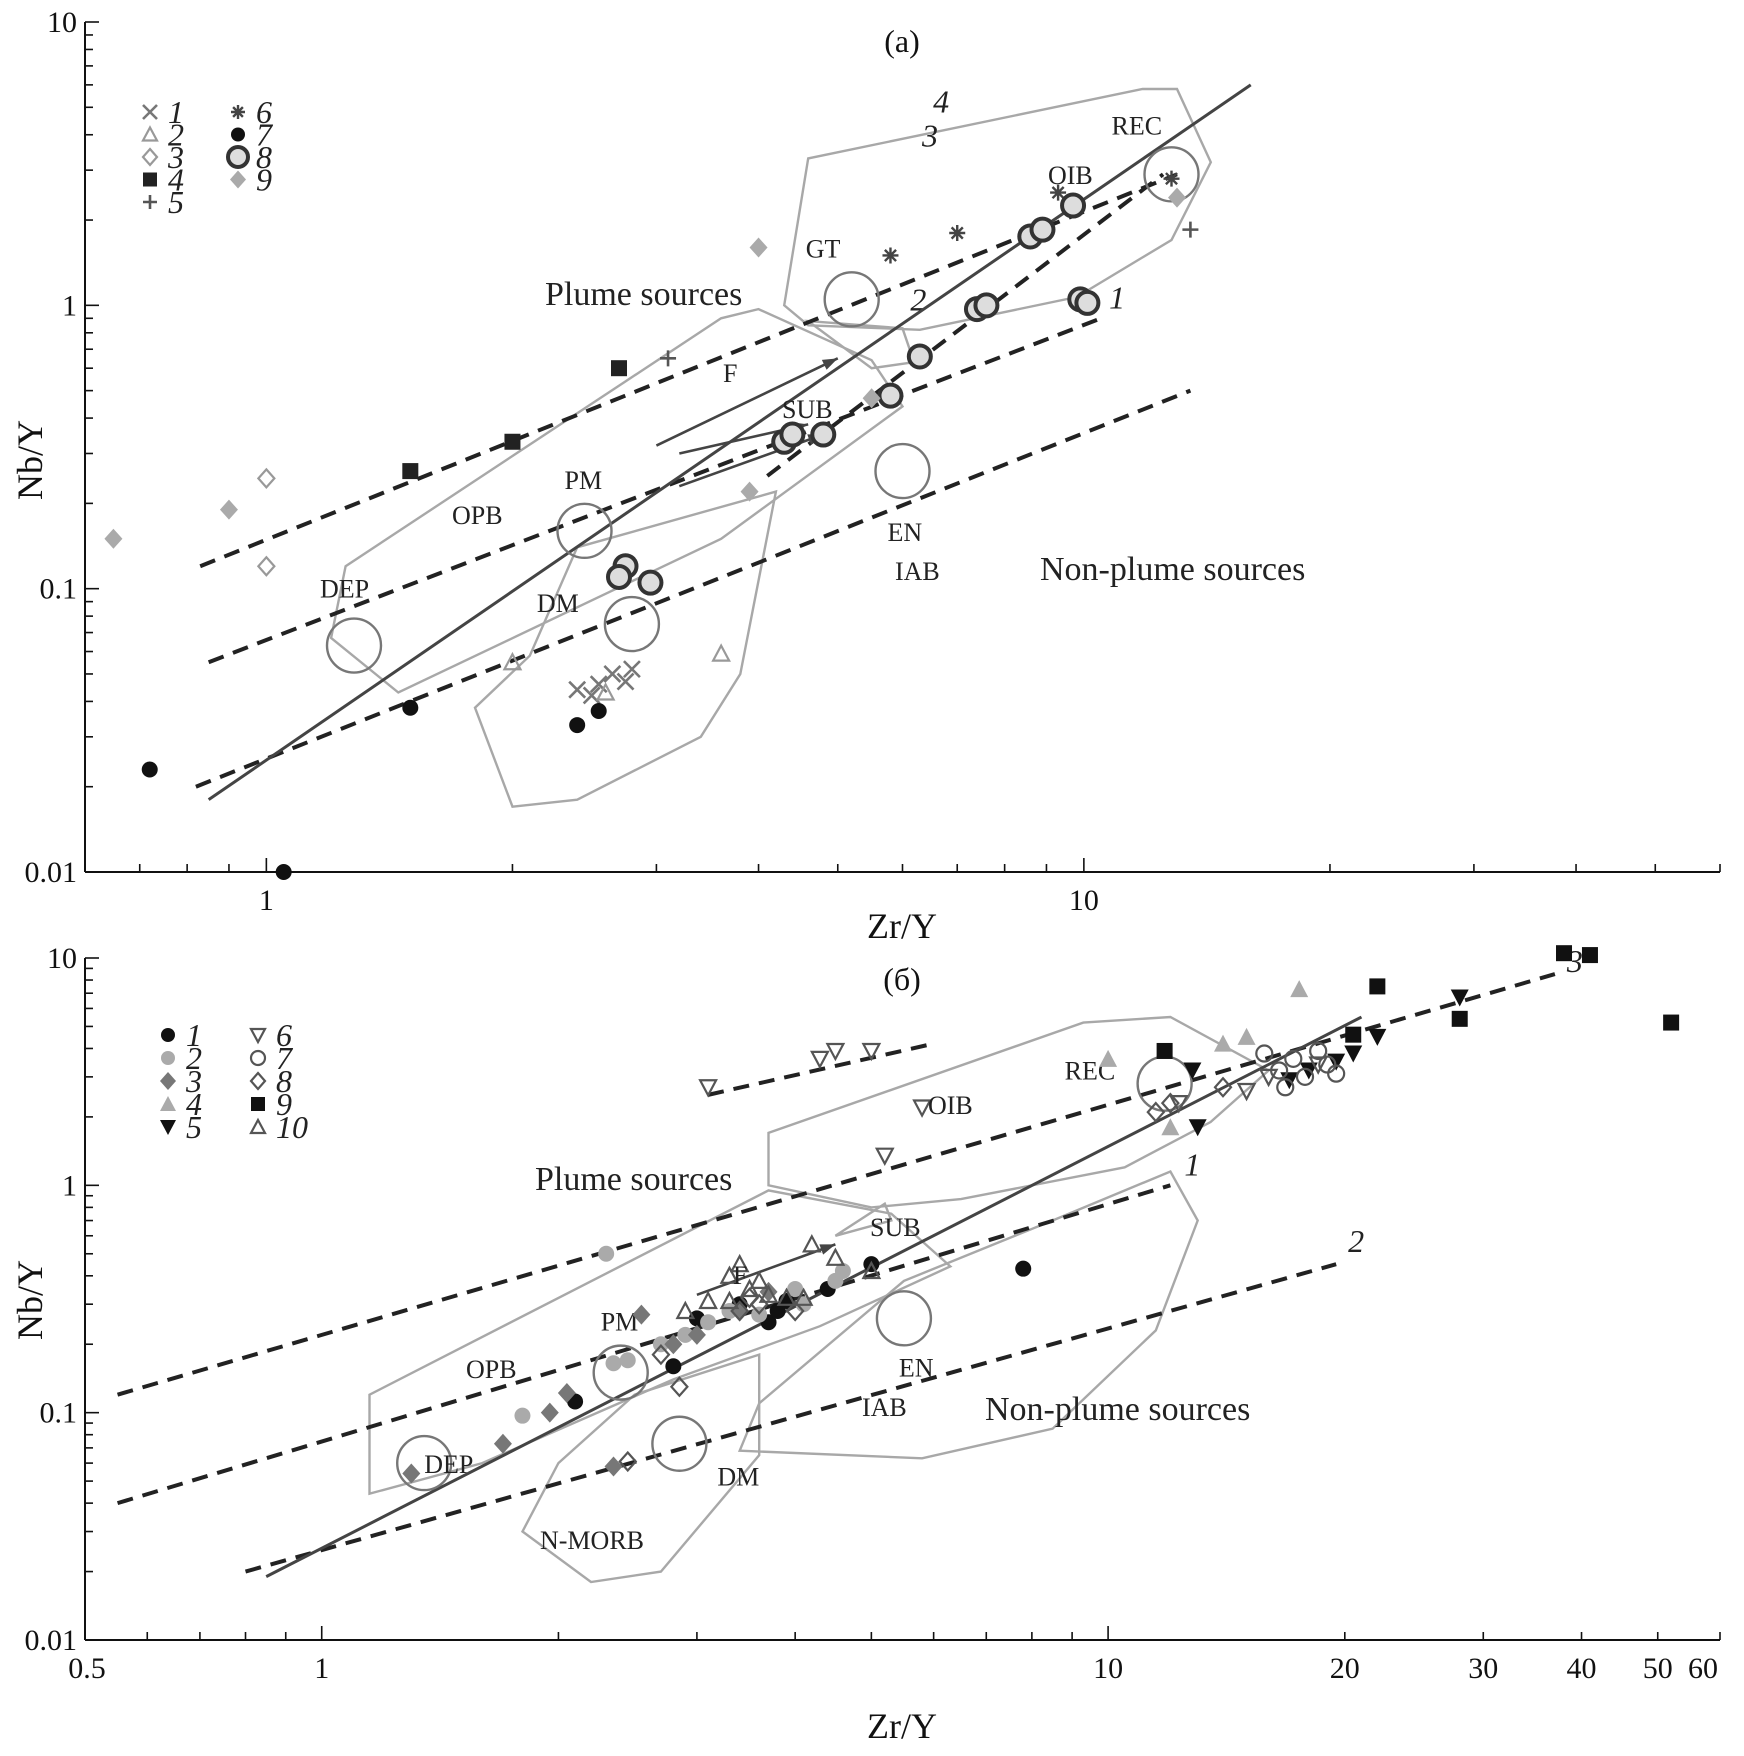 The height and width of the screenshot is (1756, 1744). Describe the element at coordinates (1117, 297) in the screenshot. I see `trend-line-label: 1` at that location.